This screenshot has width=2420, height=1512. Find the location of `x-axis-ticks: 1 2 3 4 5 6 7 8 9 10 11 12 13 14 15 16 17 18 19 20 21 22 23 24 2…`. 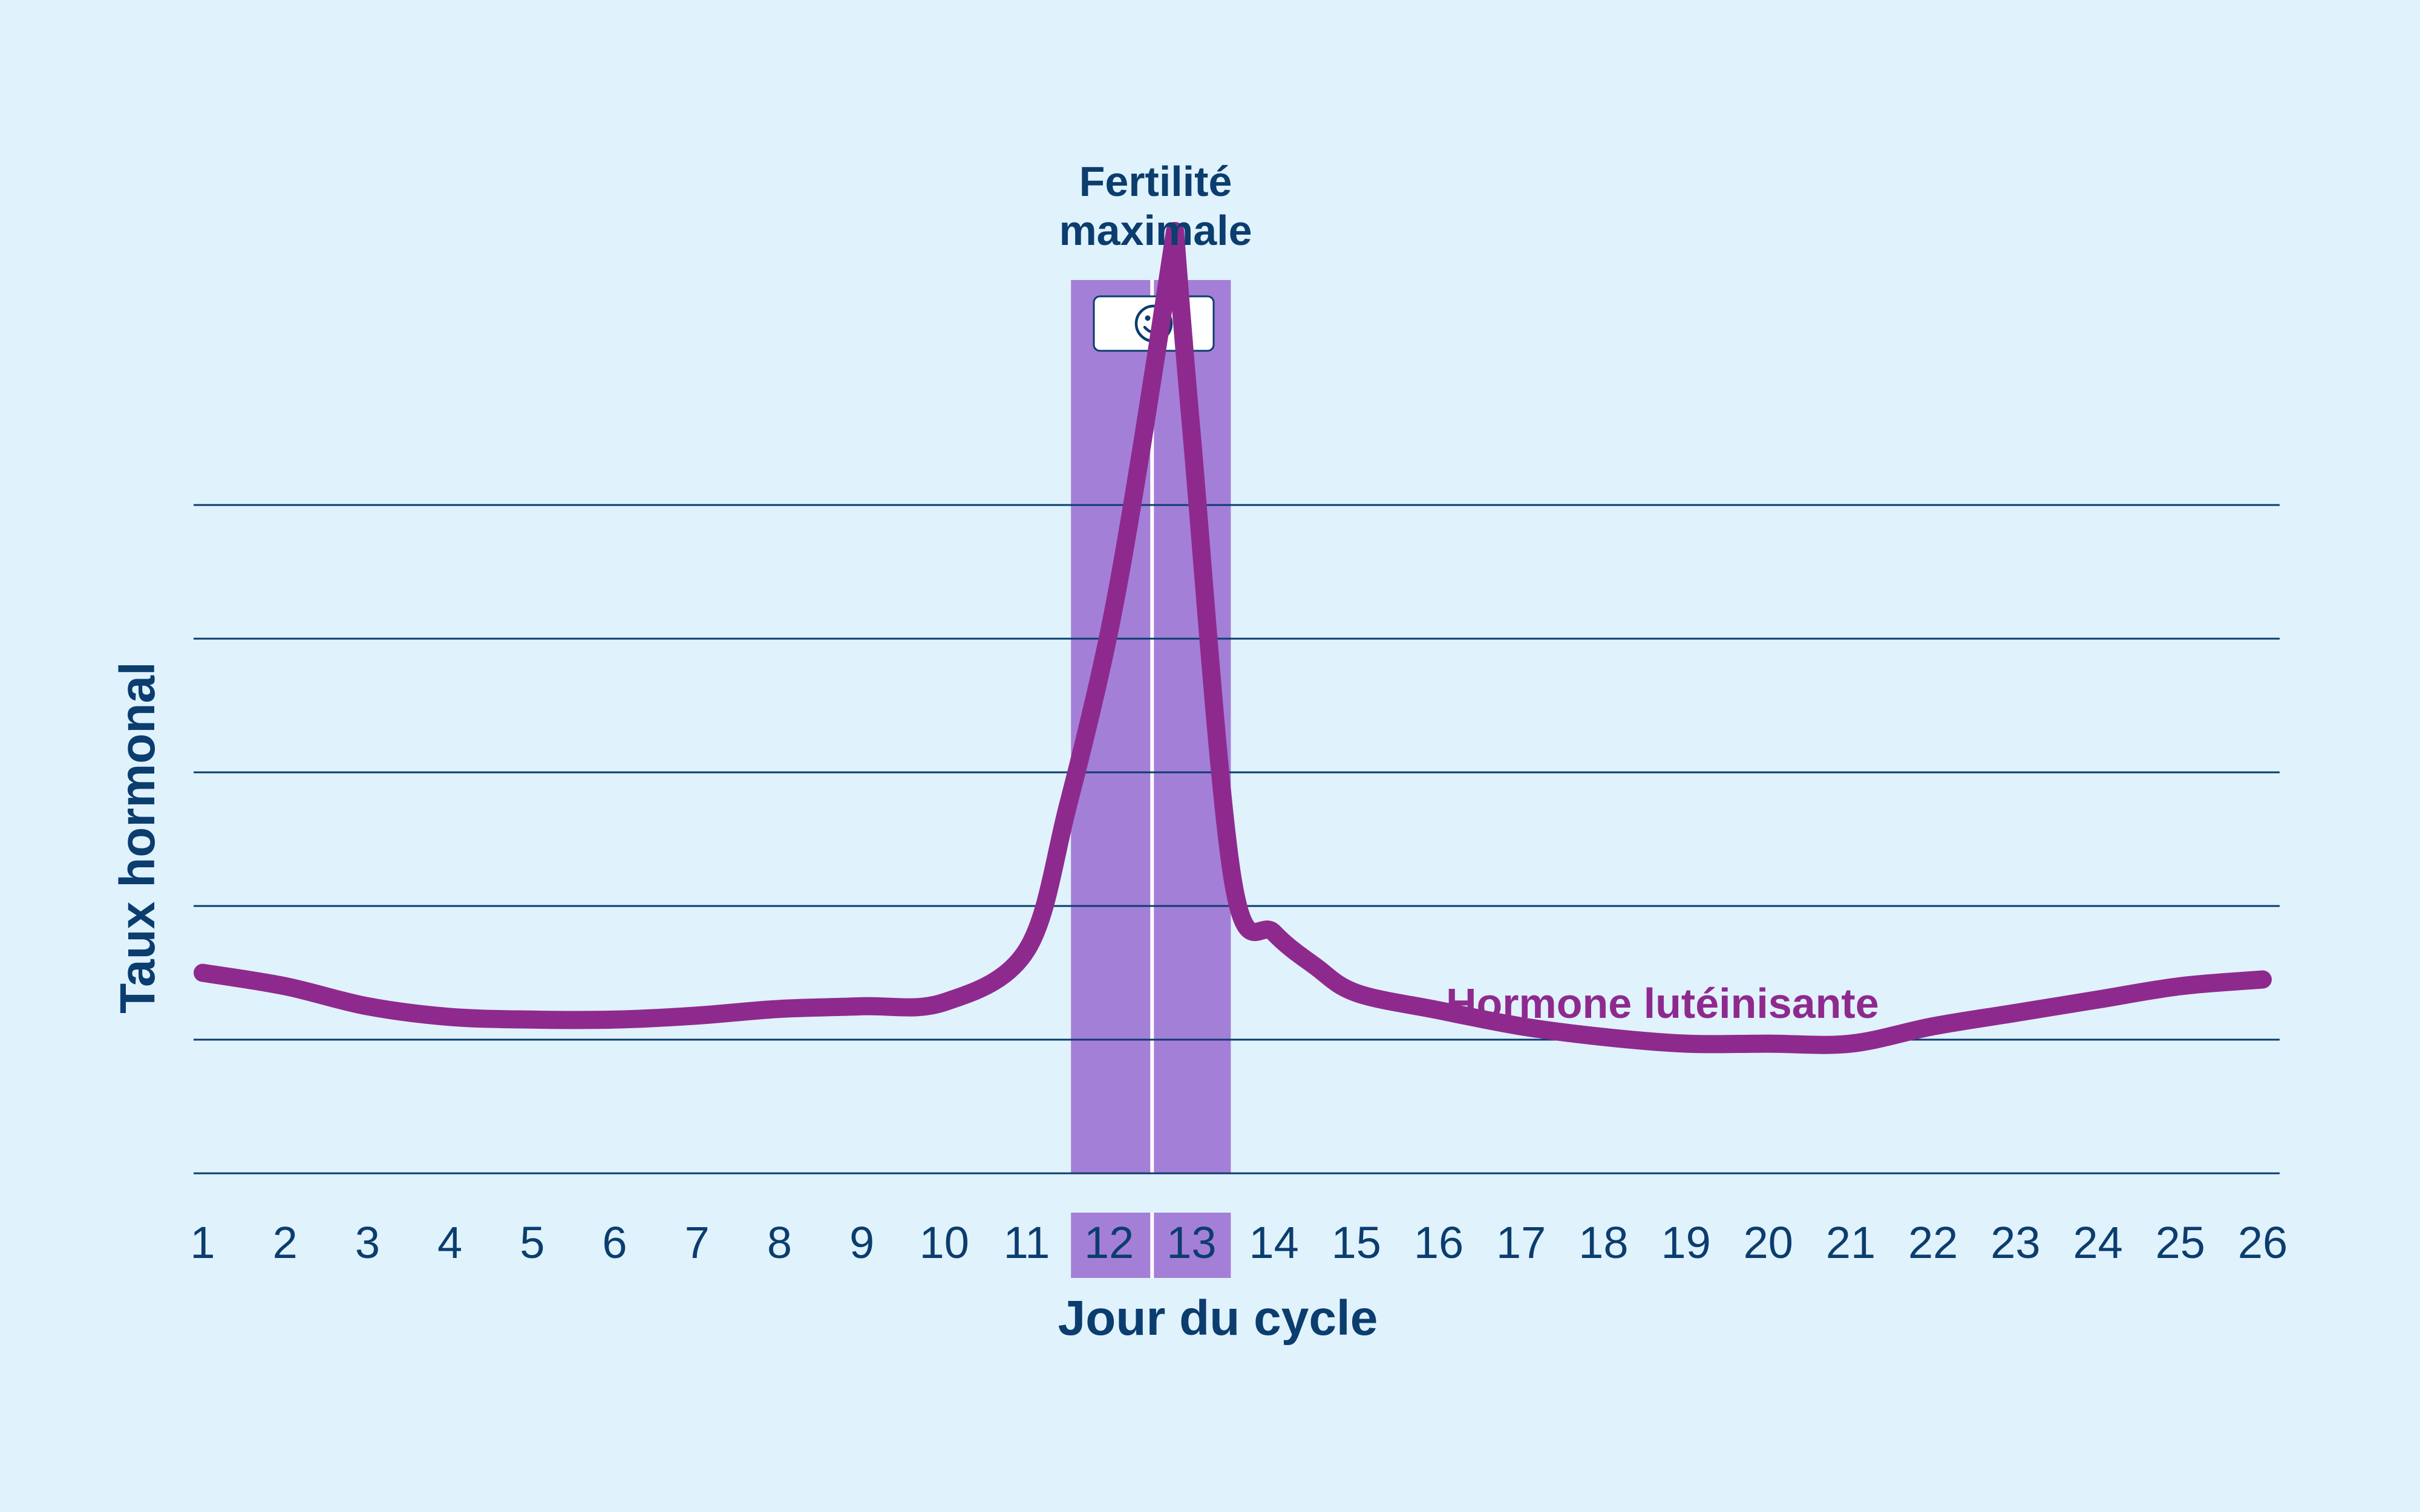

x-axis-ticks: 1 2 3 4 5 6 7 8 9 10 11 12 13 14 15 16 17 18 19 20 21 22 23 24 2… is located at coordinates (1239, 1242).